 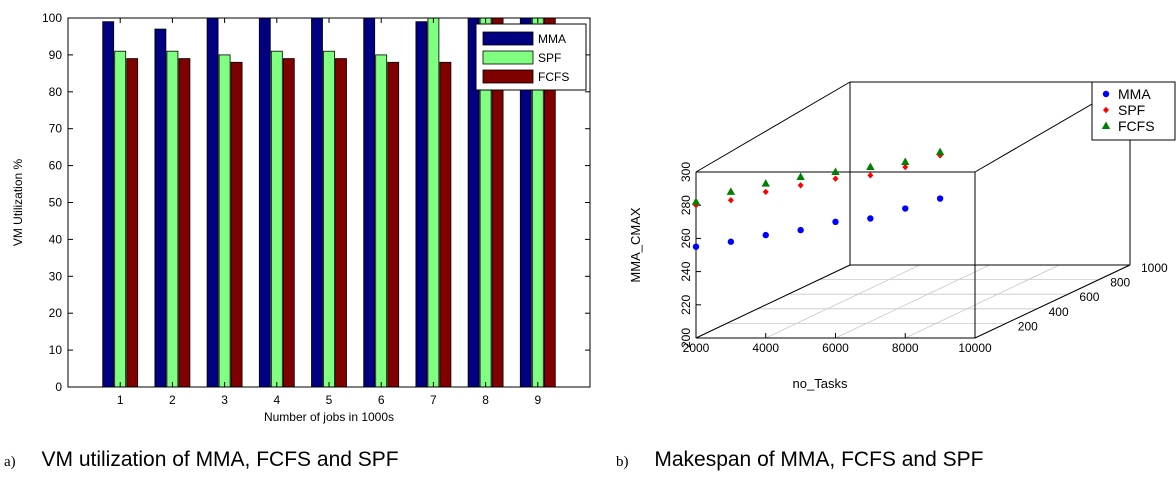 I want to click on x-tick-label-9: 9, so click(x=537, y=400).